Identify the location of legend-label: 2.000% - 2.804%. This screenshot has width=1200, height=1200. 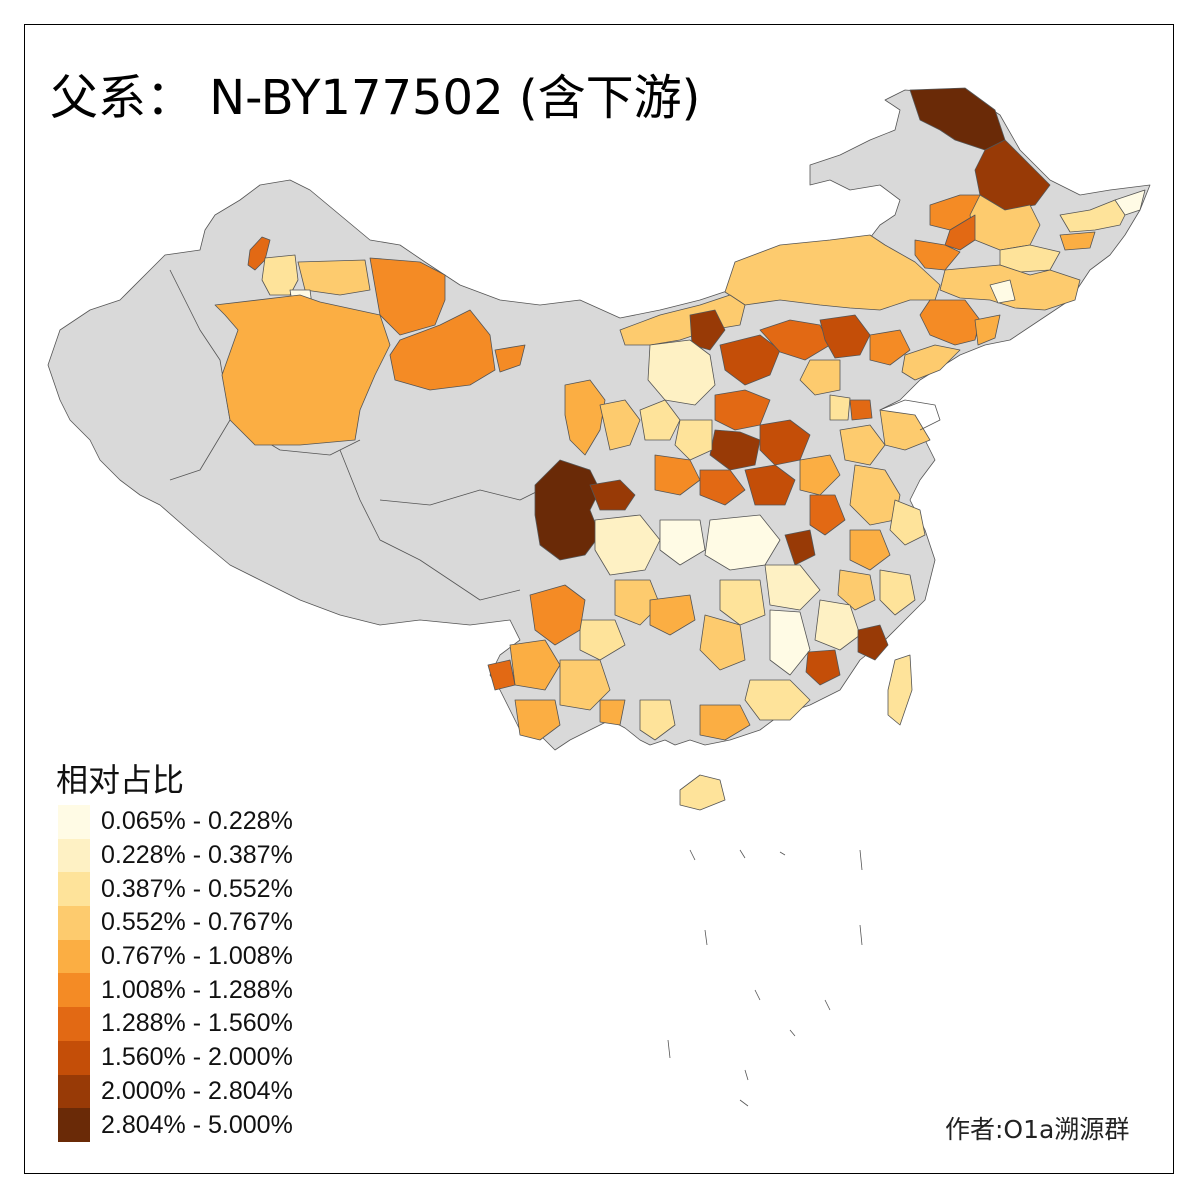
(197, 1090).